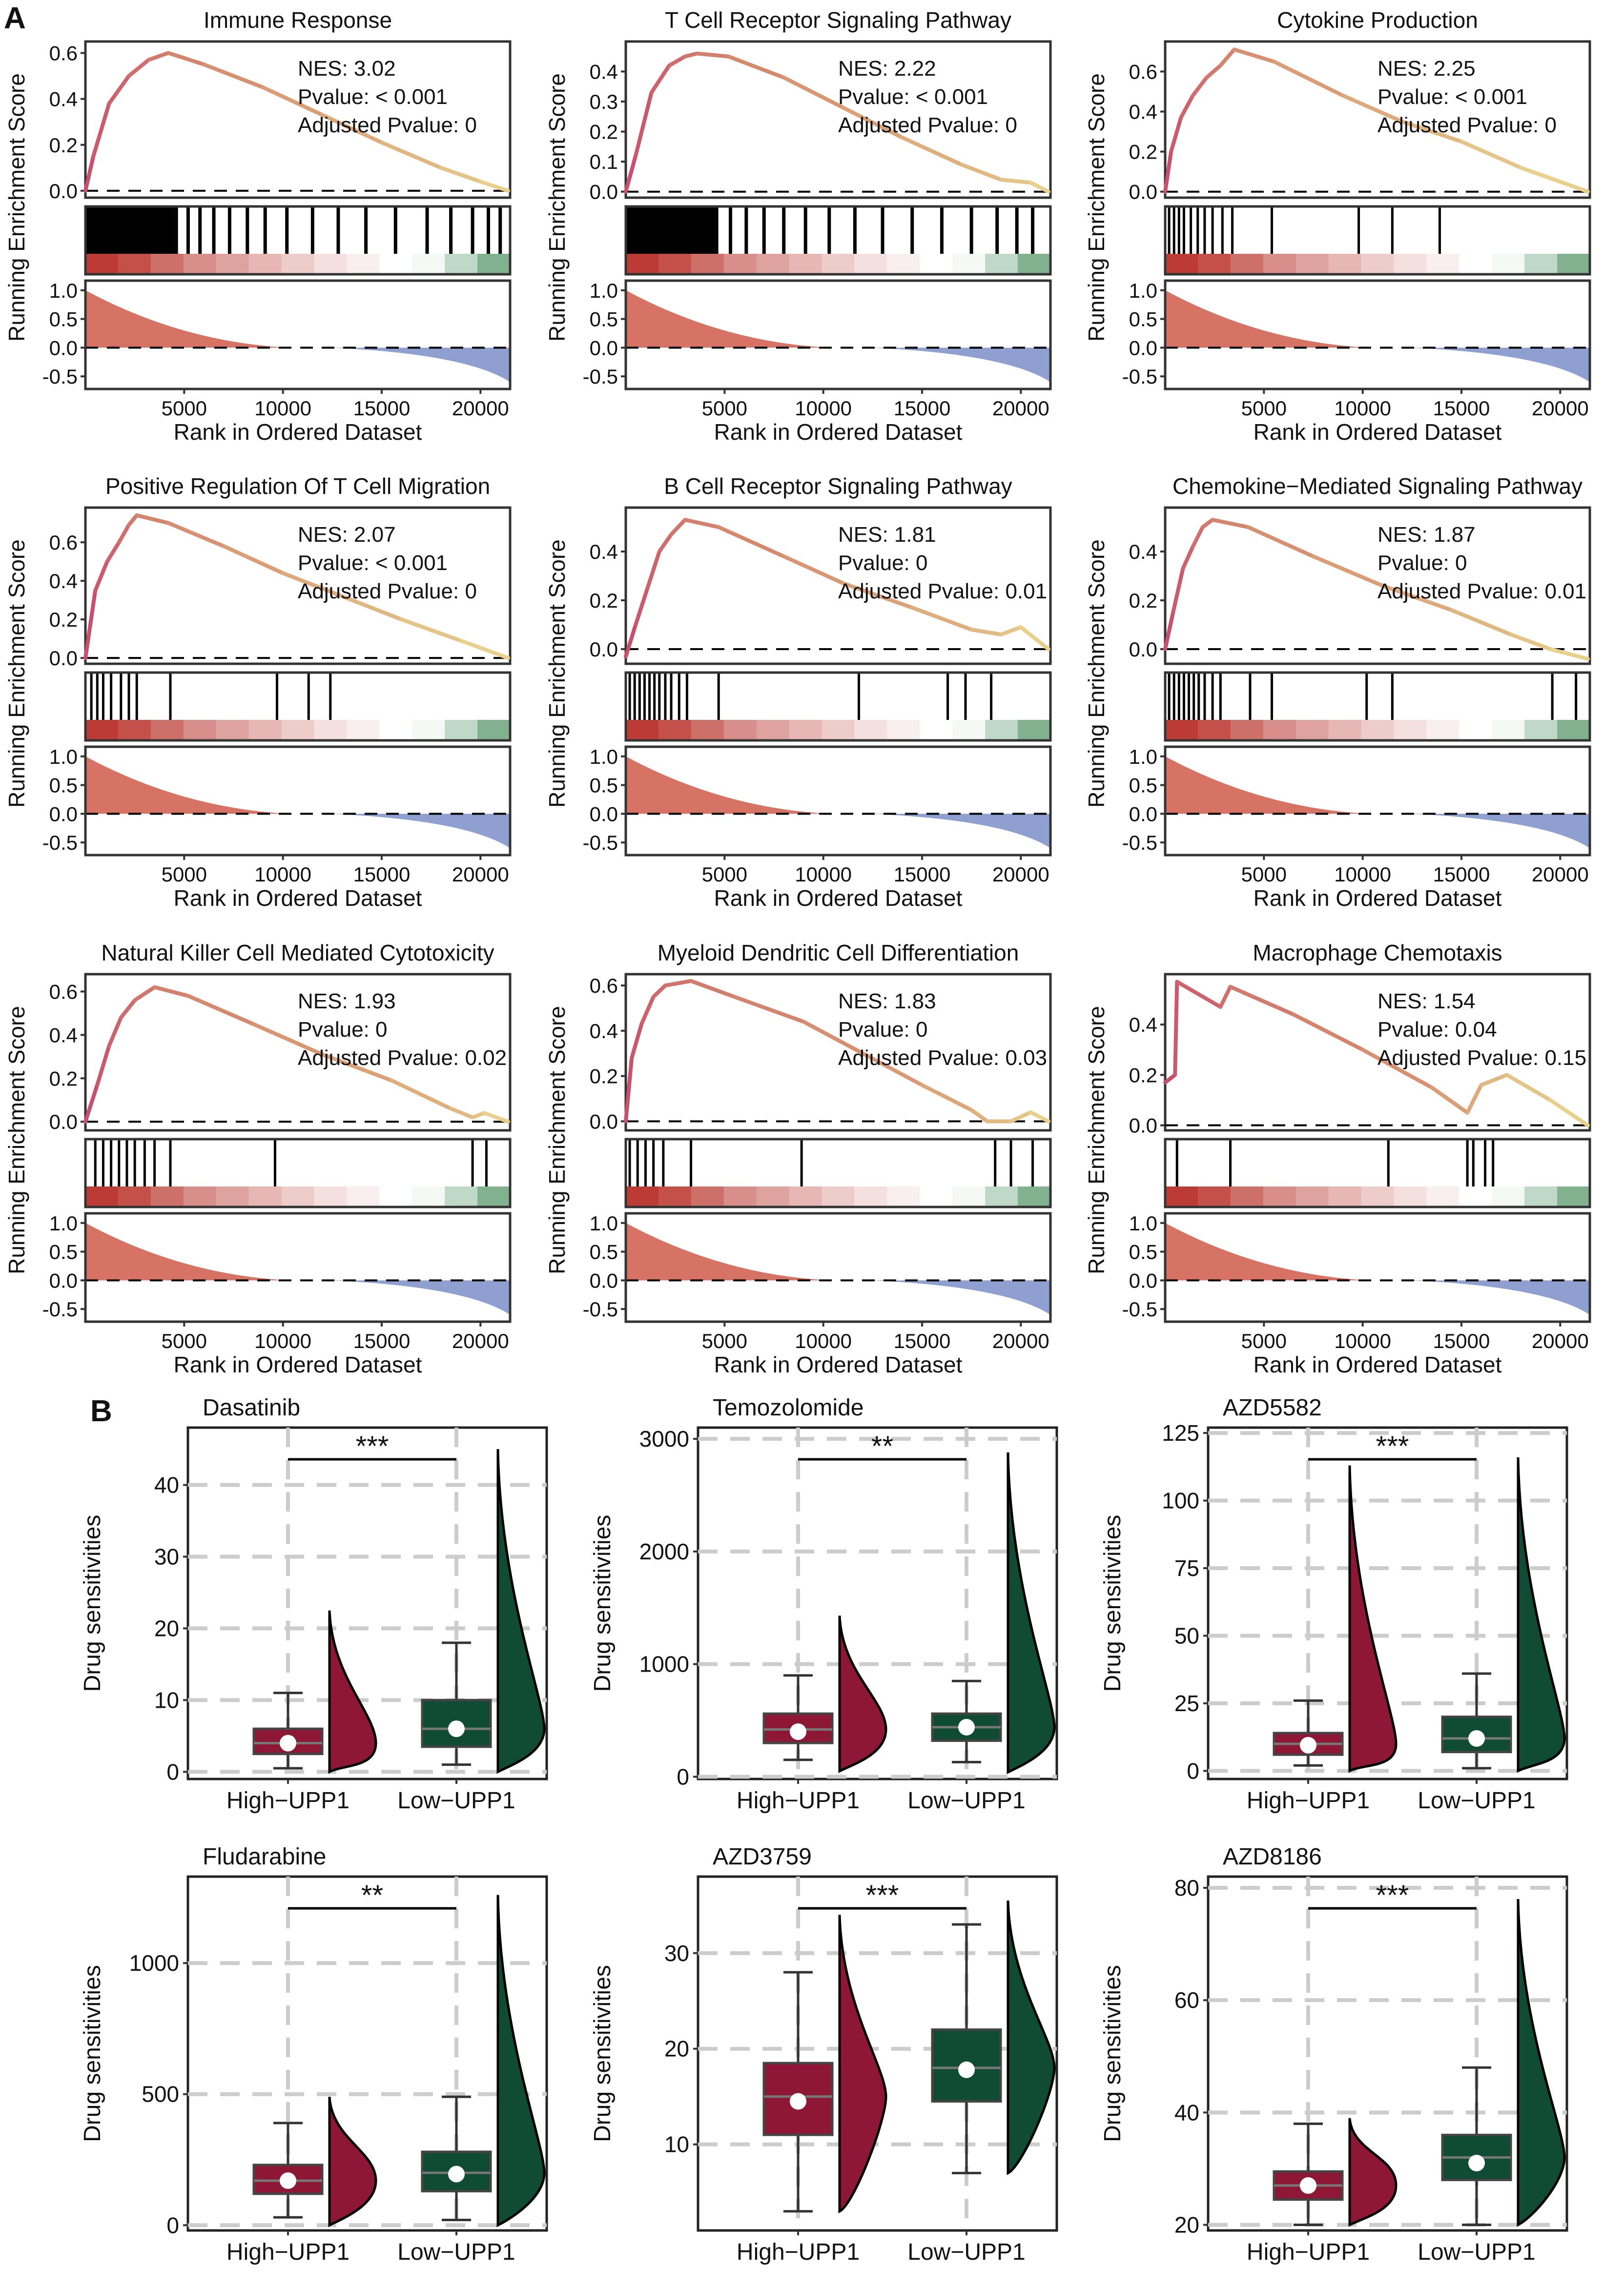 The image size is (1624, 2290). What do you see at coordinates (1187, 1568) in the screenshot?
I see `y-tick-label: 75` at bounding box center [1187, 1568].